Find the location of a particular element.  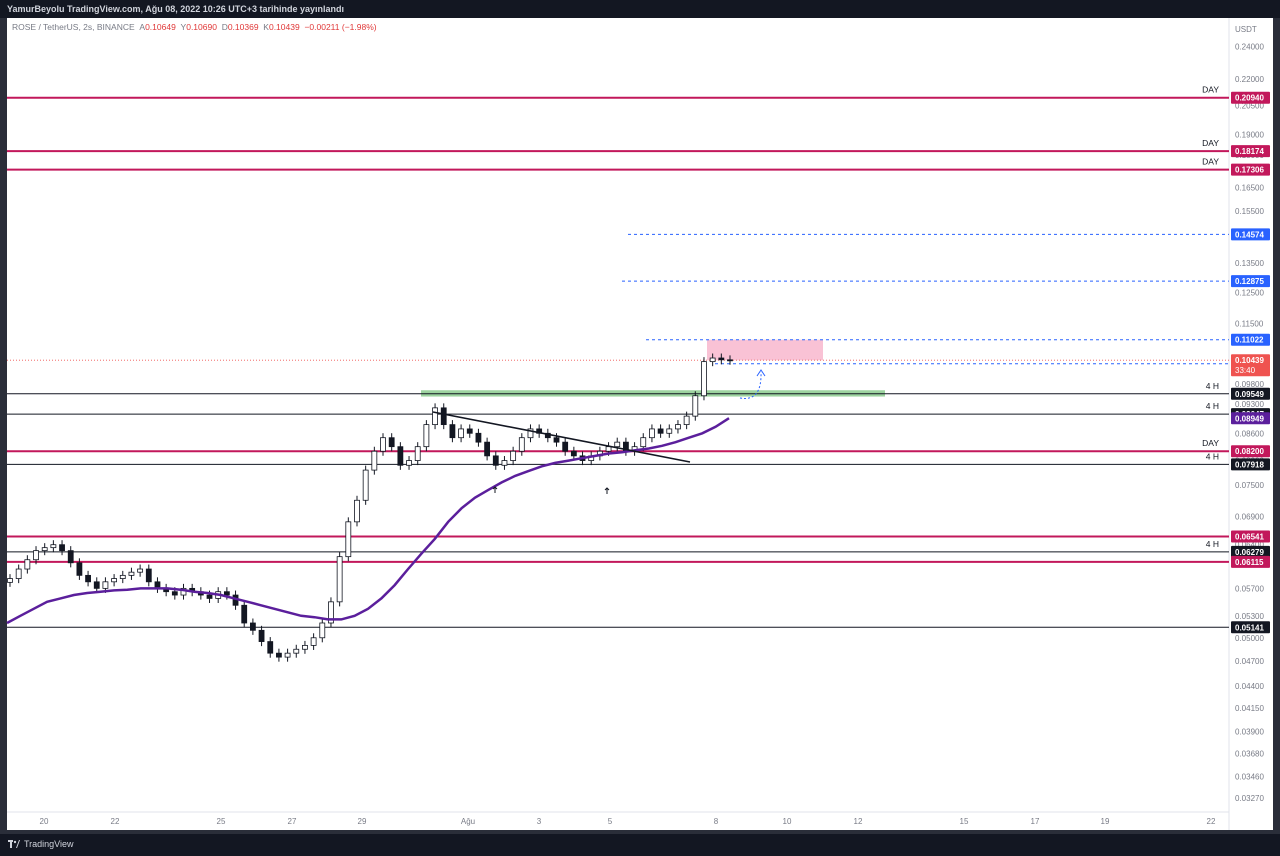

tradingview-logo-icon is located at coordinates (14, 844).